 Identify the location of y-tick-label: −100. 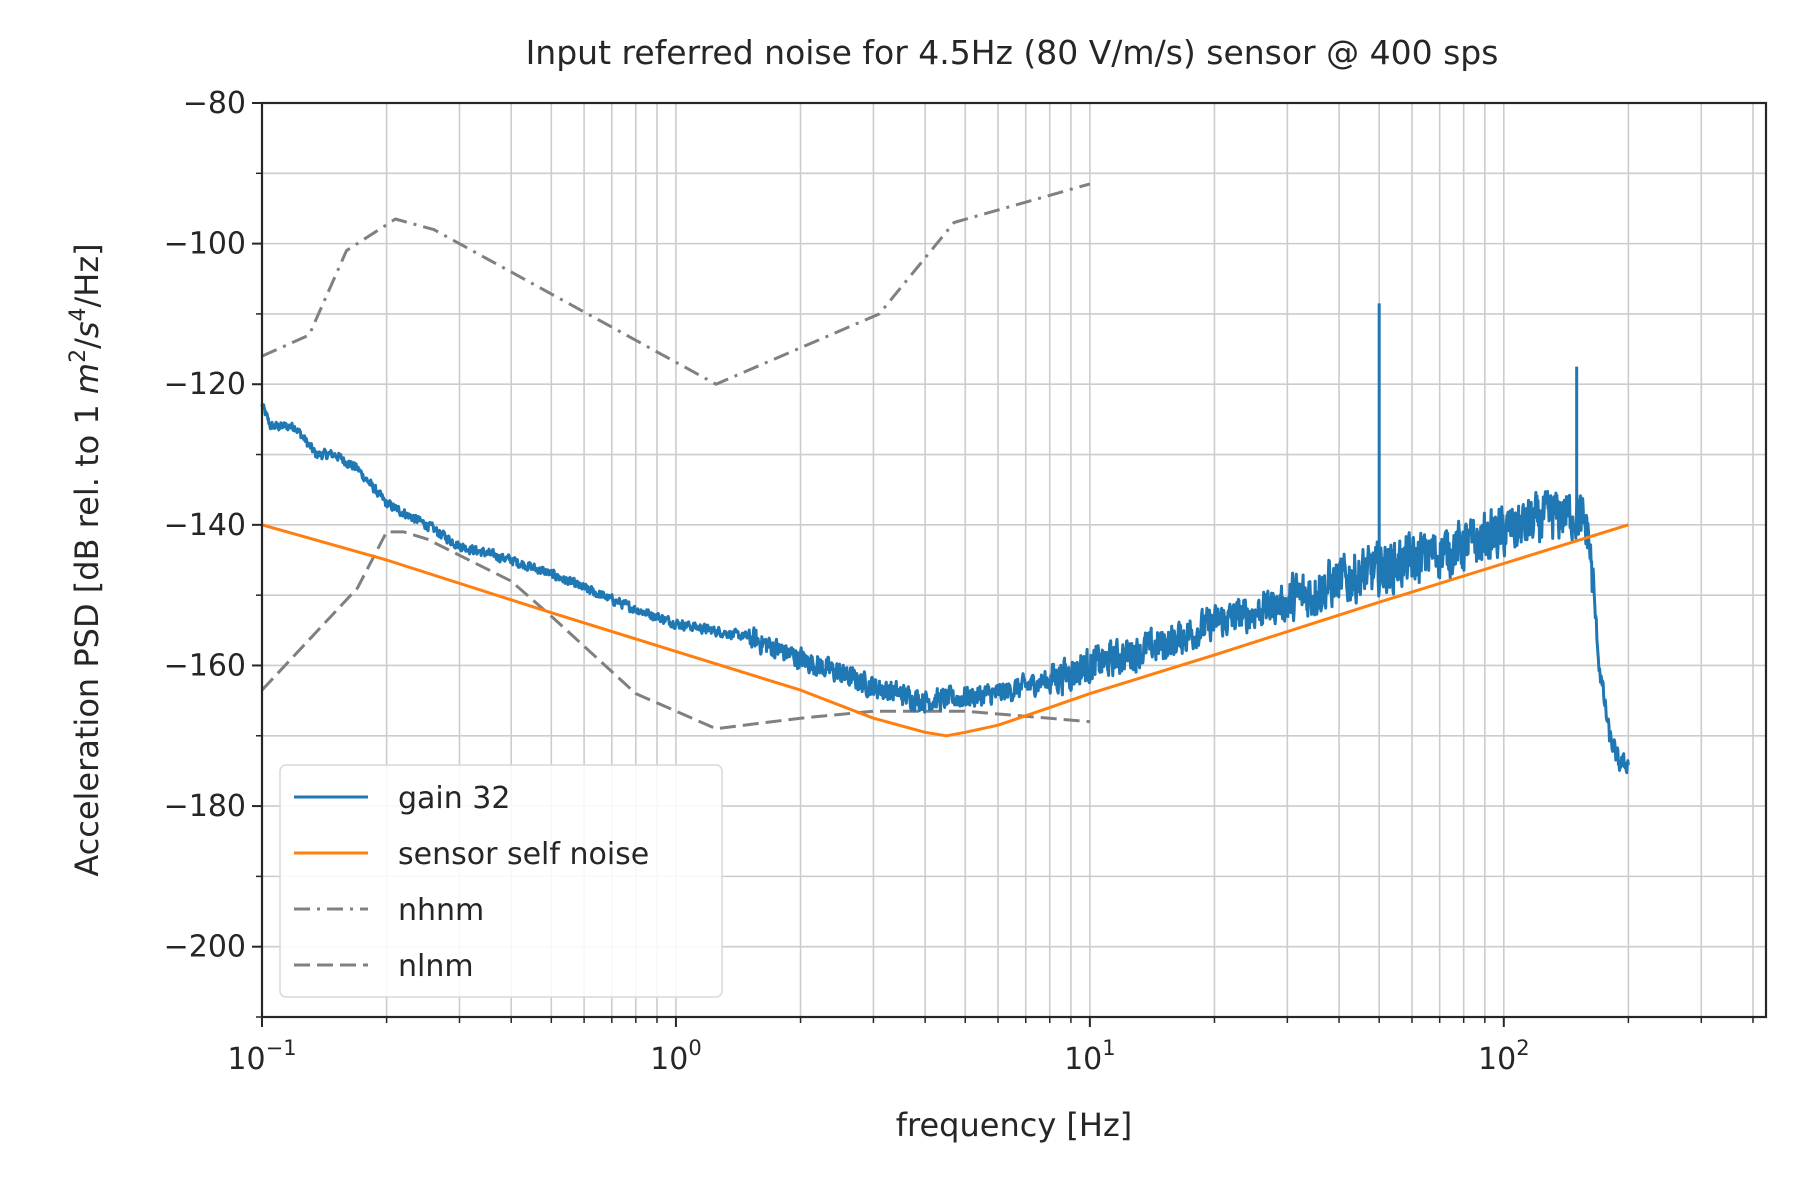
(205, 244).